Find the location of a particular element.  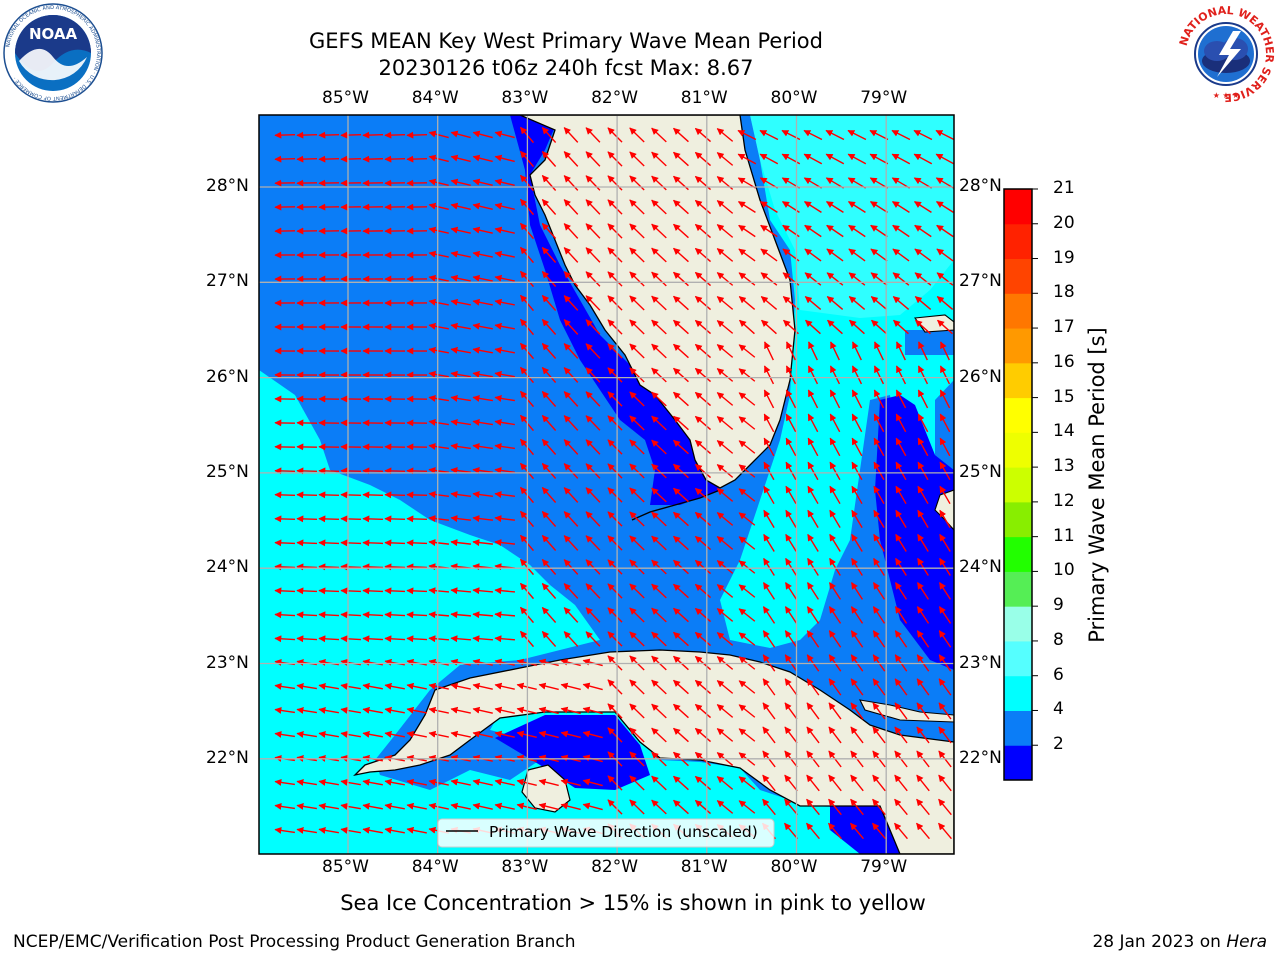

lon-tick-bottom: 79°W is located at coordinates (884, 867).